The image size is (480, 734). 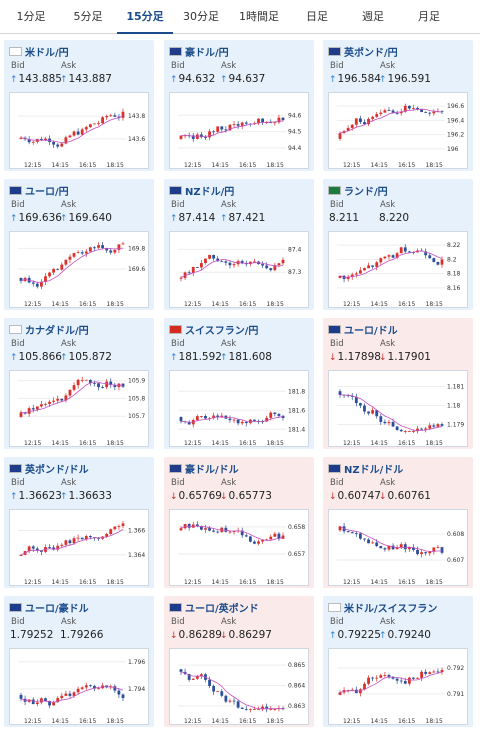 I want to click on tab-15min: 15分足, so click(x=145, y=17).